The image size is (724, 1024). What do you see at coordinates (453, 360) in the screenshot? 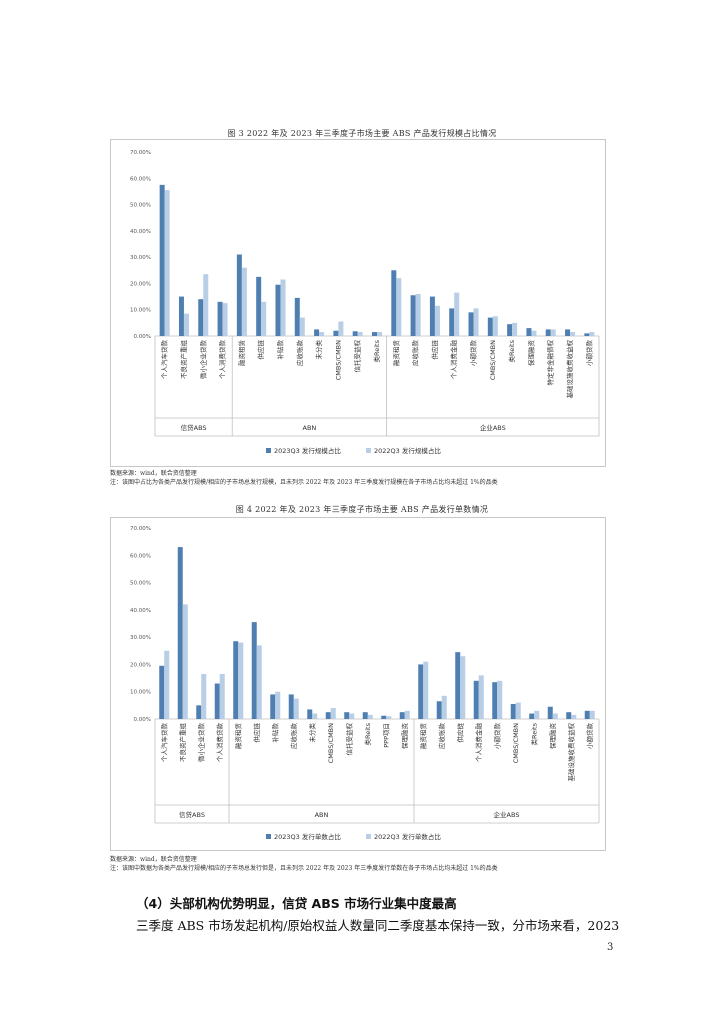
I see `category-label: 个人消费金融` at bounding box center [453, 360].